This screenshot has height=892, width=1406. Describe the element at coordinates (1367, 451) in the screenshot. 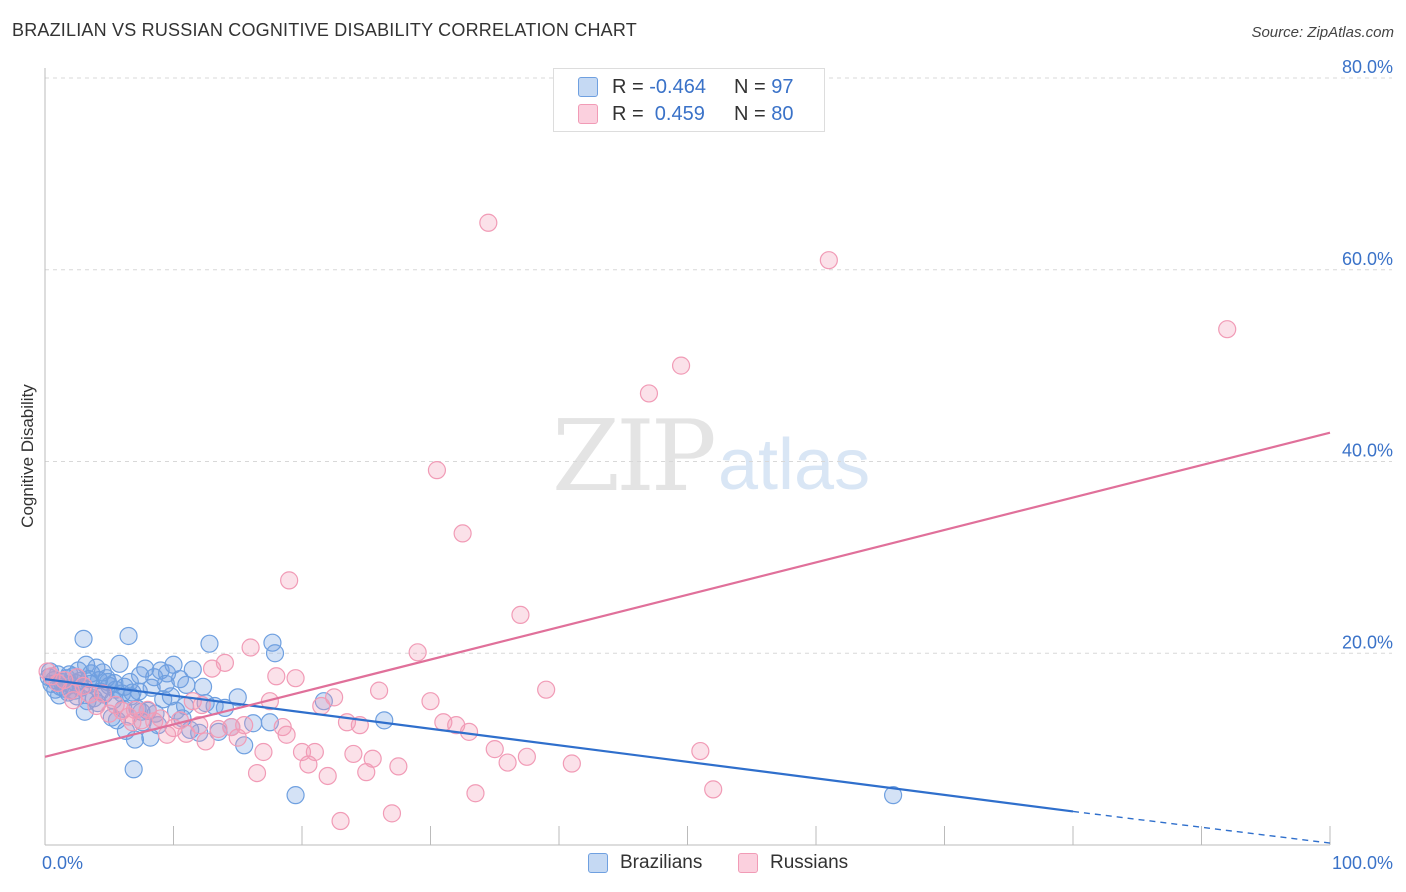

I see `y-tick-label: 40.0%` at that location.